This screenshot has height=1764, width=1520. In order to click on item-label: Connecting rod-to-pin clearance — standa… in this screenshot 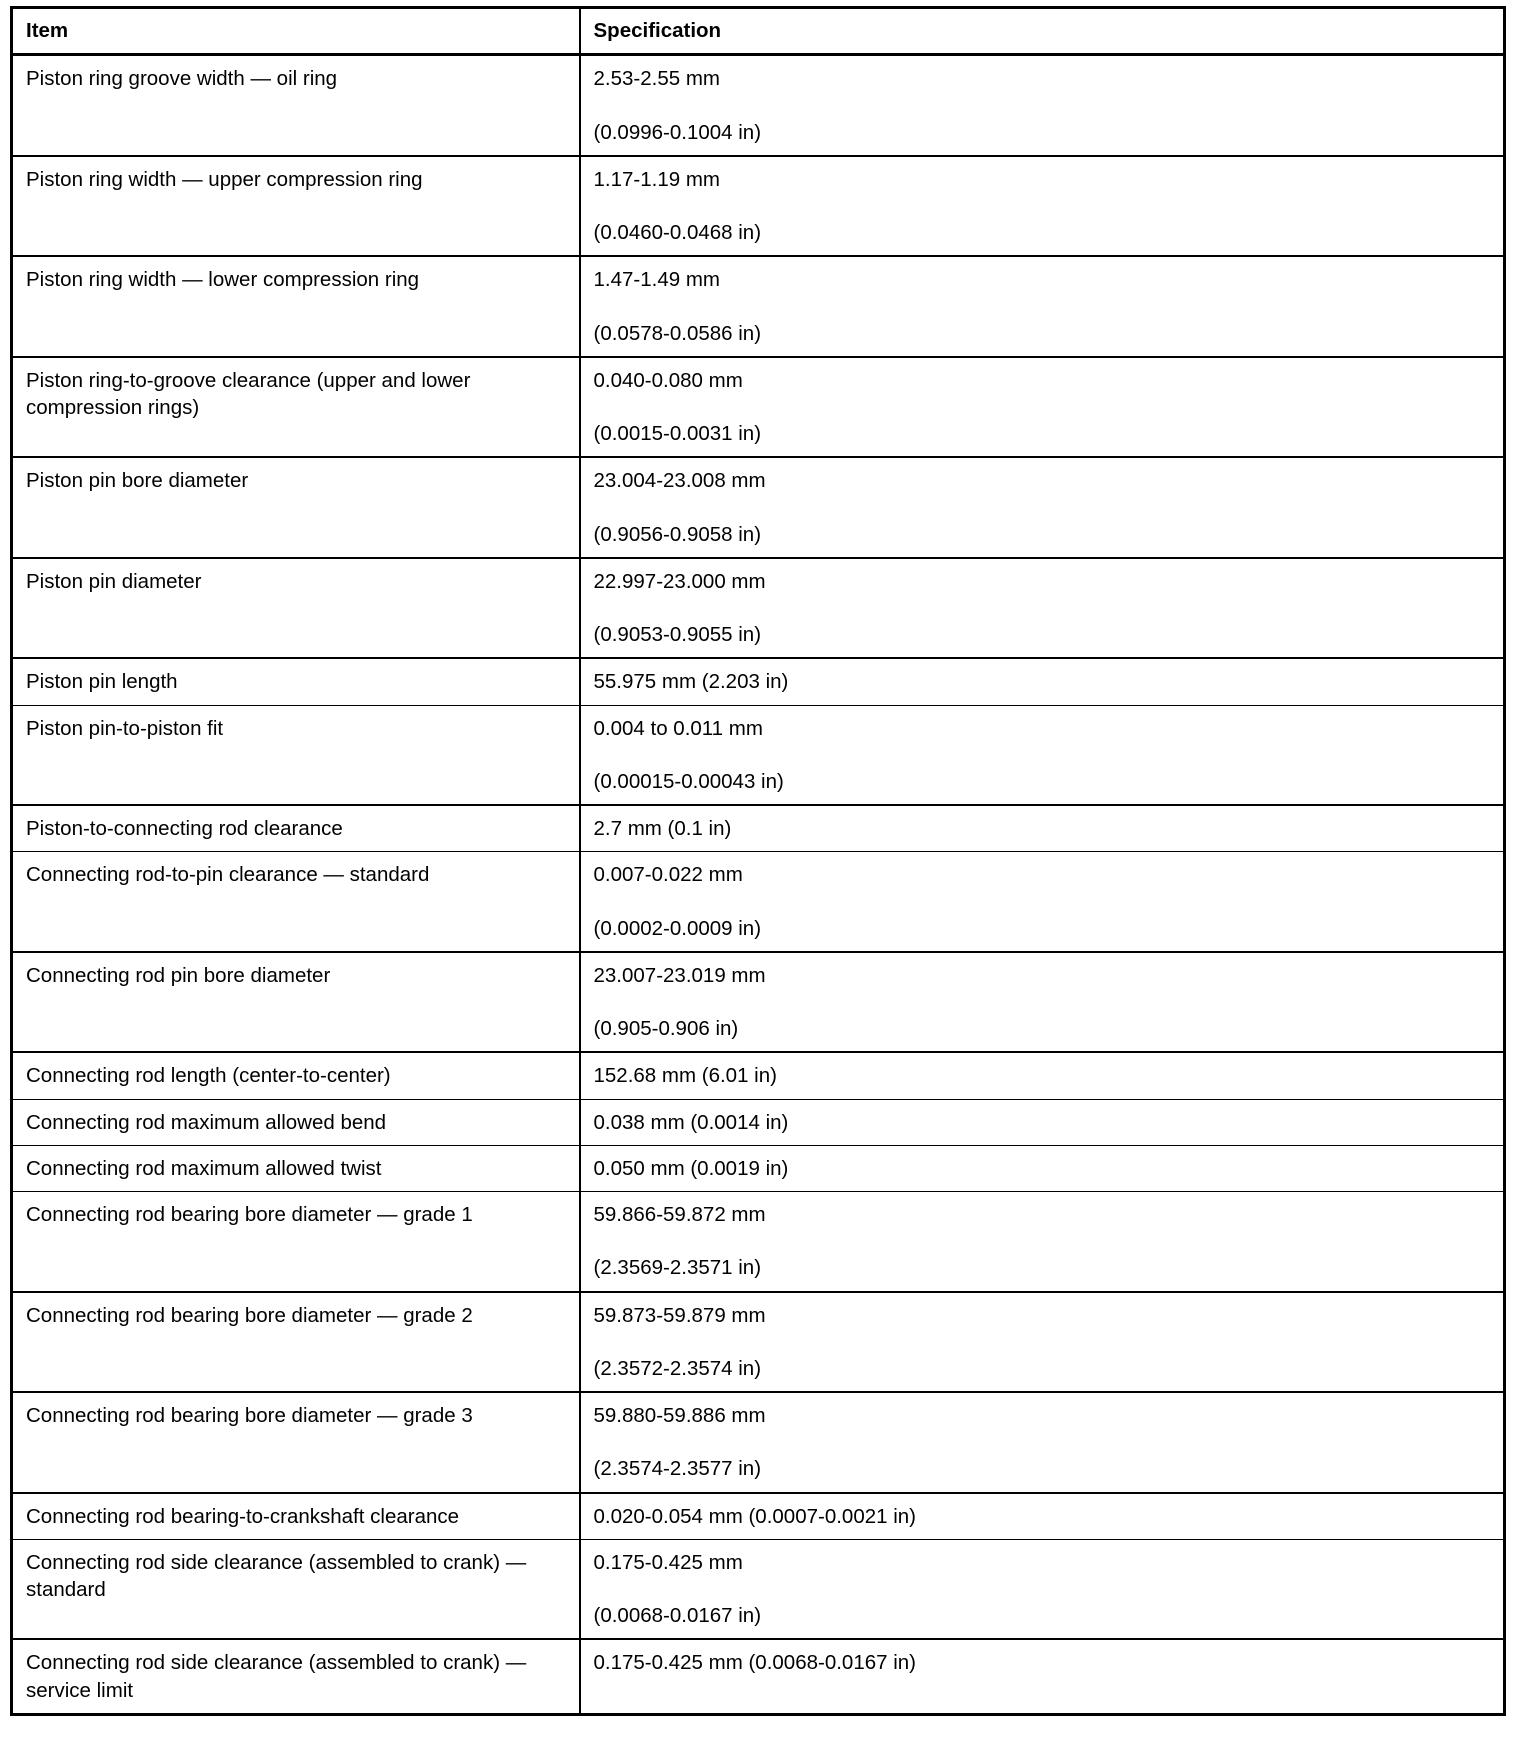, I will do `click(228, 875)`.